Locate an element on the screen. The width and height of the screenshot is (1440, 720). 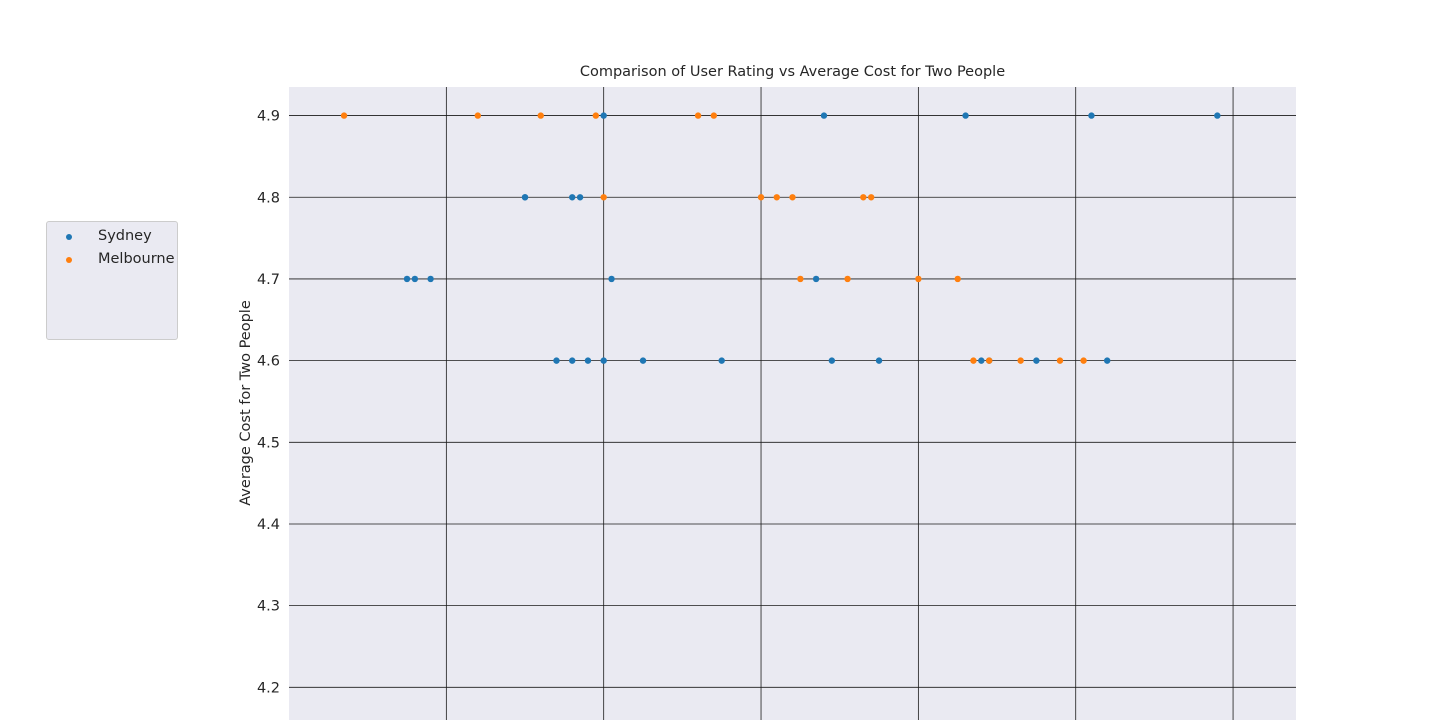
legend-label-melbourne: Melbourne is located at coordinates (136, 259).